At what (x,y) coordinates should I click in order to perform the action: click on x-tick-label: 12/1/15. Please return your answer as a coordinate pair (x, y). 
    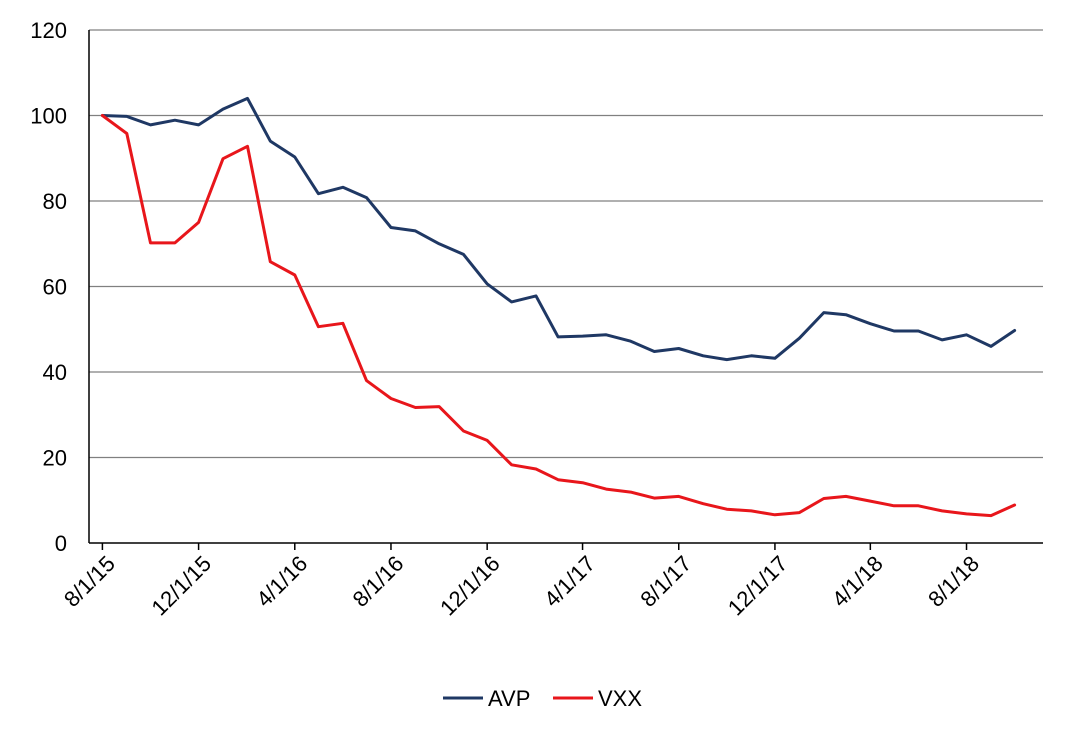
    Looking at the image, I should click on (182, 586).